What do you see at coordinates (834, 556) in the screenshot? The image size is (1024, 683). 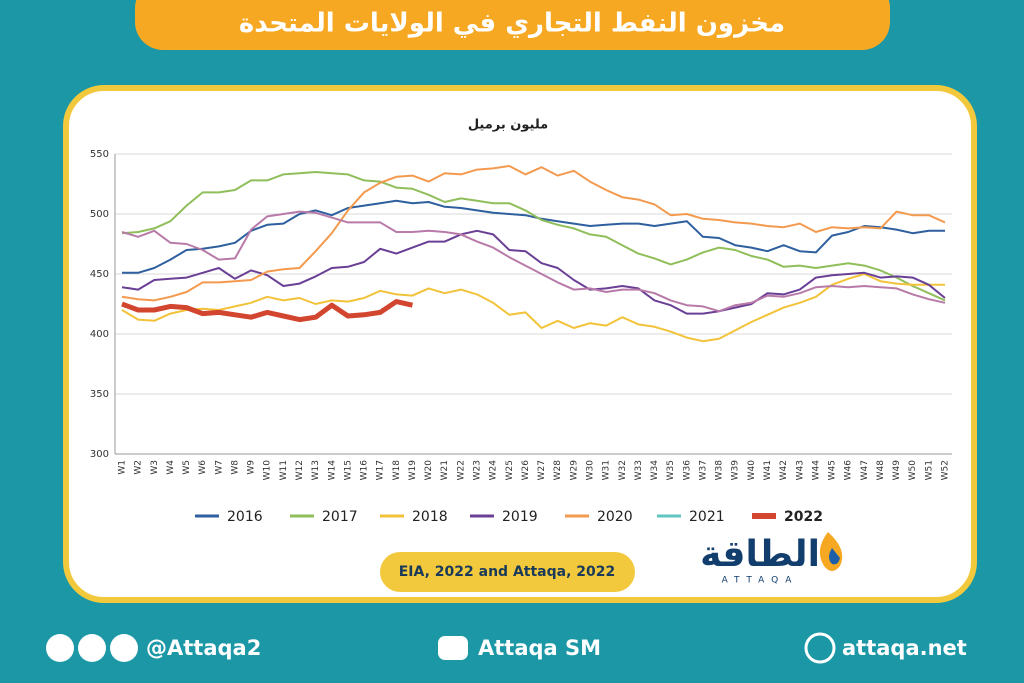 I see `logo-drop` at bounding box center [834, 556].